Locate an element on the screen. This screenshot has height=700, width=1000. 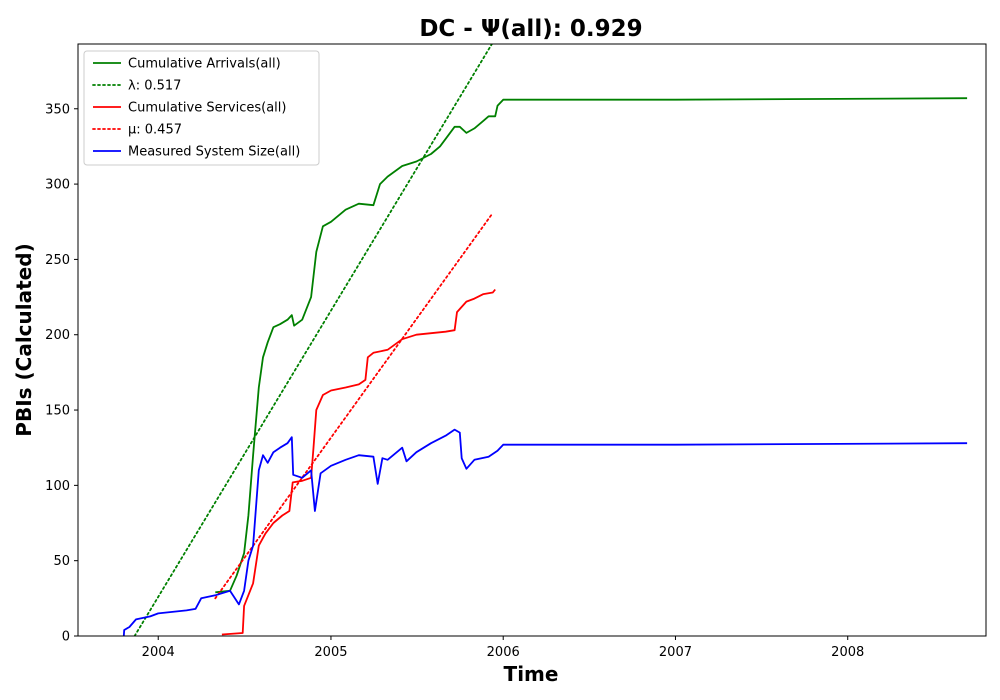
x-tick-label: 2006 is located at coordinates (503, 652).